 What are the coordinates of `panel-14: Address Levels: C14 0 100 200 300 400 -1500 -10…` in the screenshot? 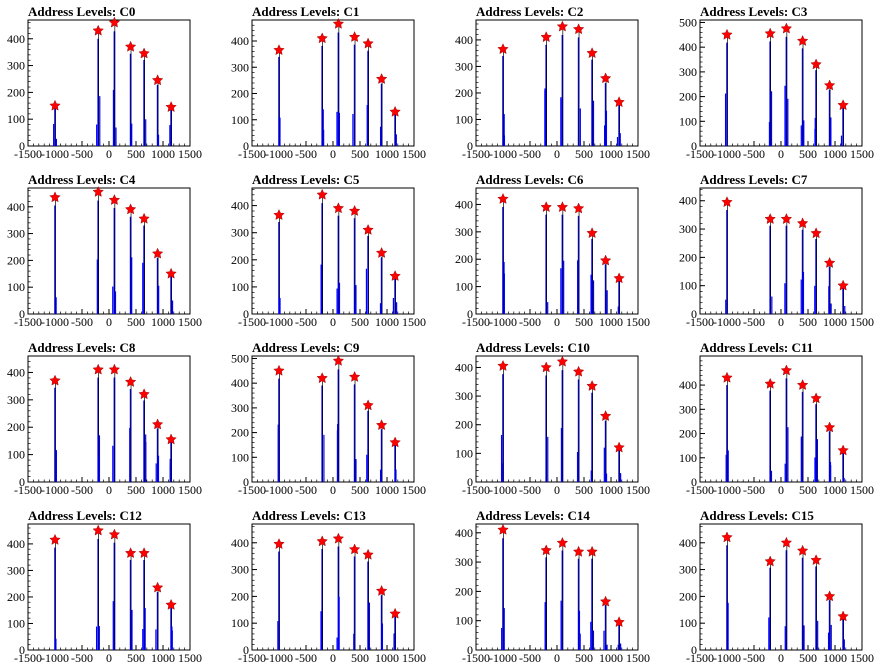 It's located at (552, 586).